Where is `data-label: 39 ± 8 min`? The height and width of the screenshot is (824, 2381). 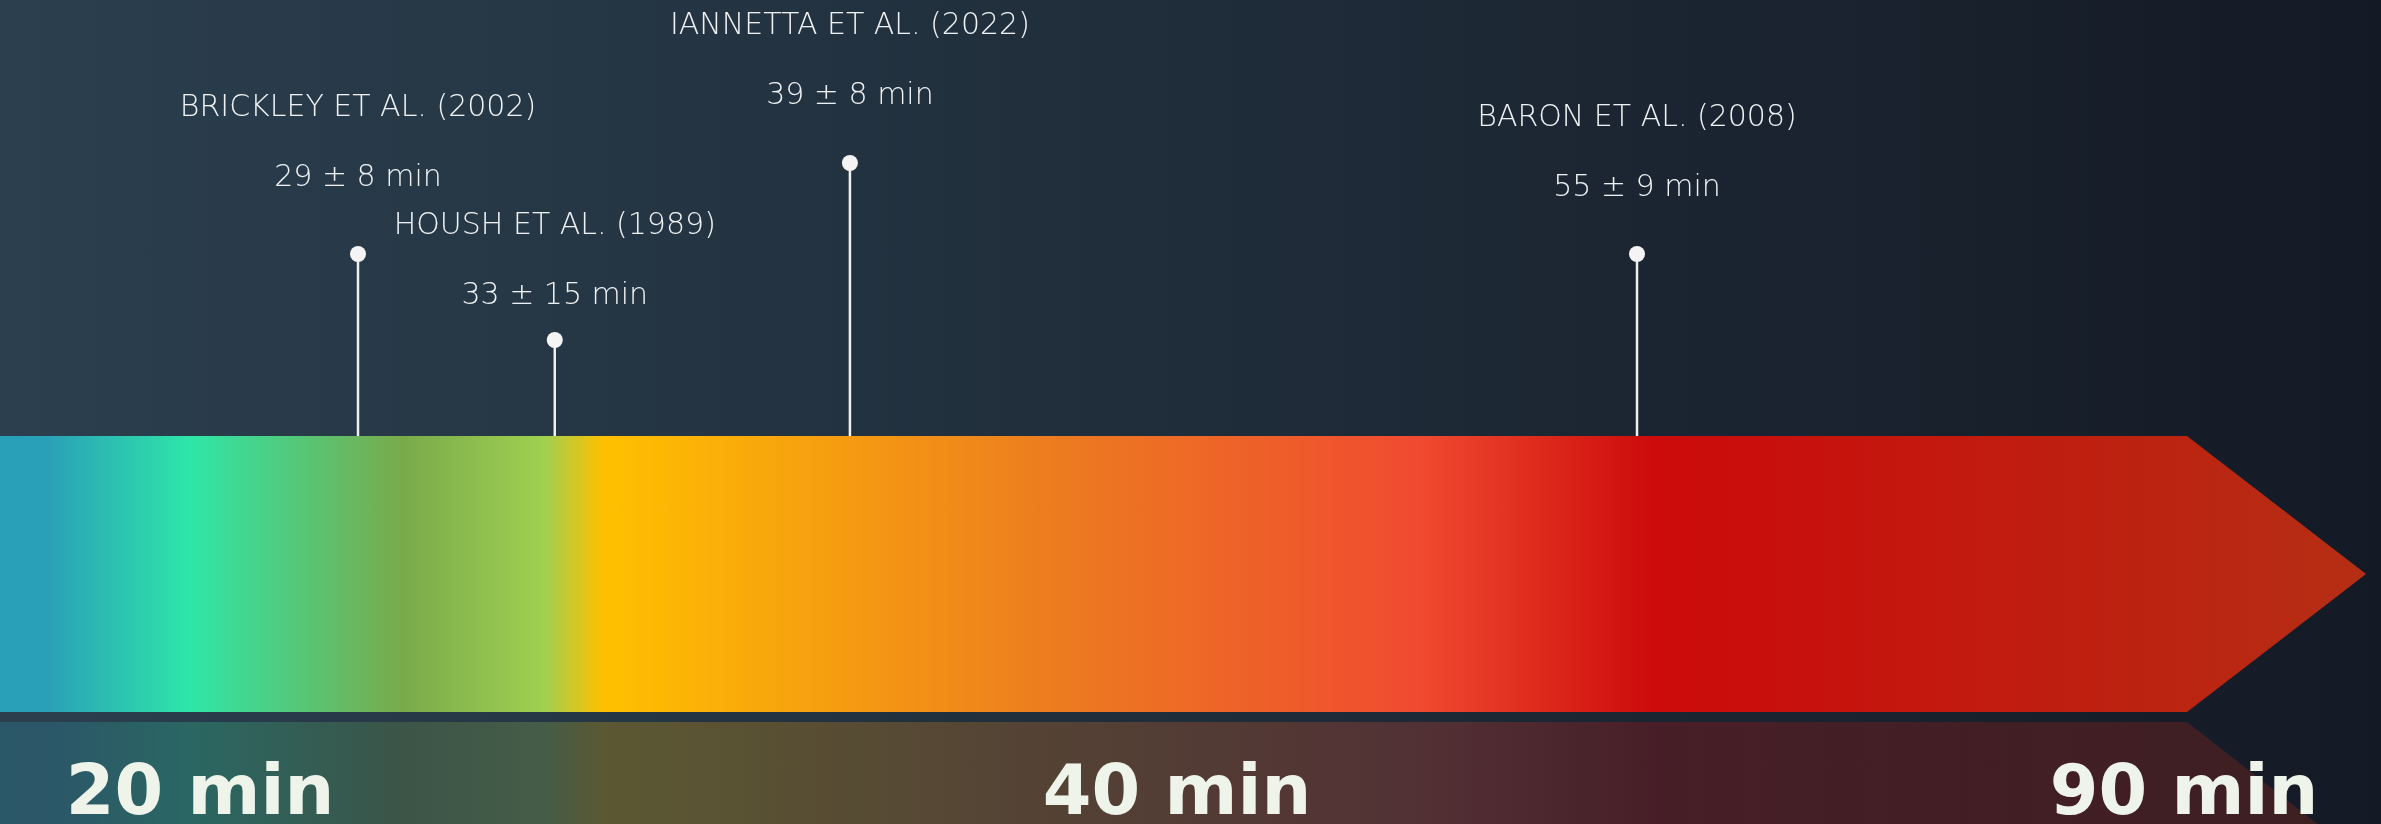
data-label: 39 ± 8 min is located at coordinates (850, 93).